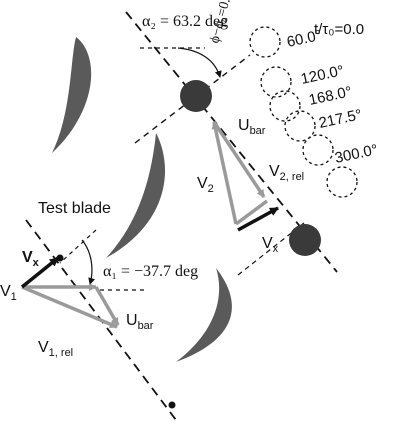  Describe the element at coordinates (356, 154) in the screenshot. I see `phase-label-300: 300.0°` at that location.